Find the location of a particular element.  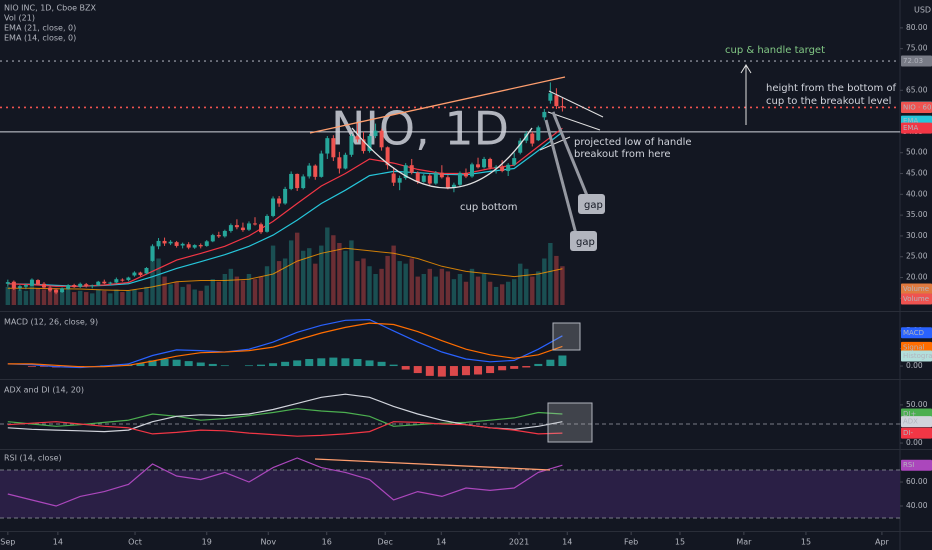

y-tick-label: 50.00 is located at coordinates (917, 404).